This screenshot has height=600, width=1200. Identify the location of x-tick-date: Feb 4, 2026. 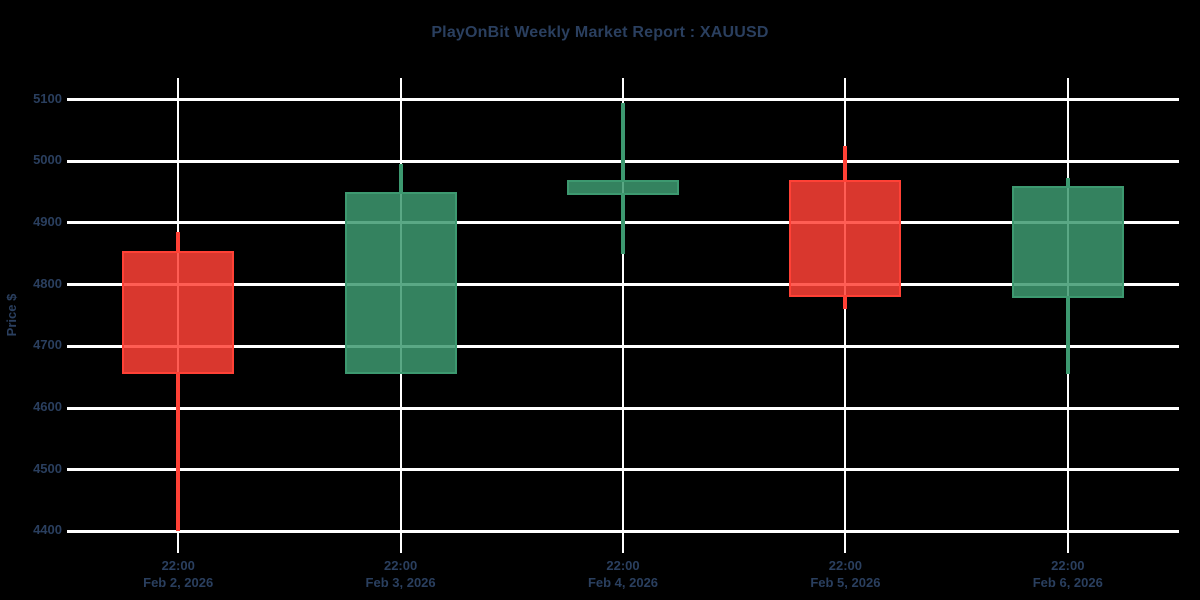
(623, 582).